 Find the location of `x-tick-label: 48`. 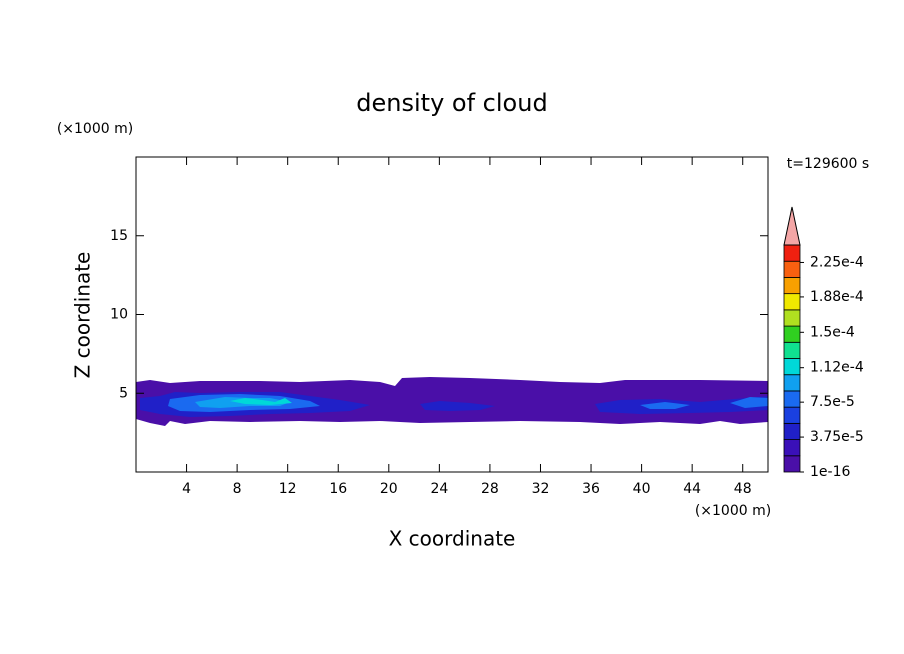

x-tick-label: 48 is located at coordinates (743, 489).